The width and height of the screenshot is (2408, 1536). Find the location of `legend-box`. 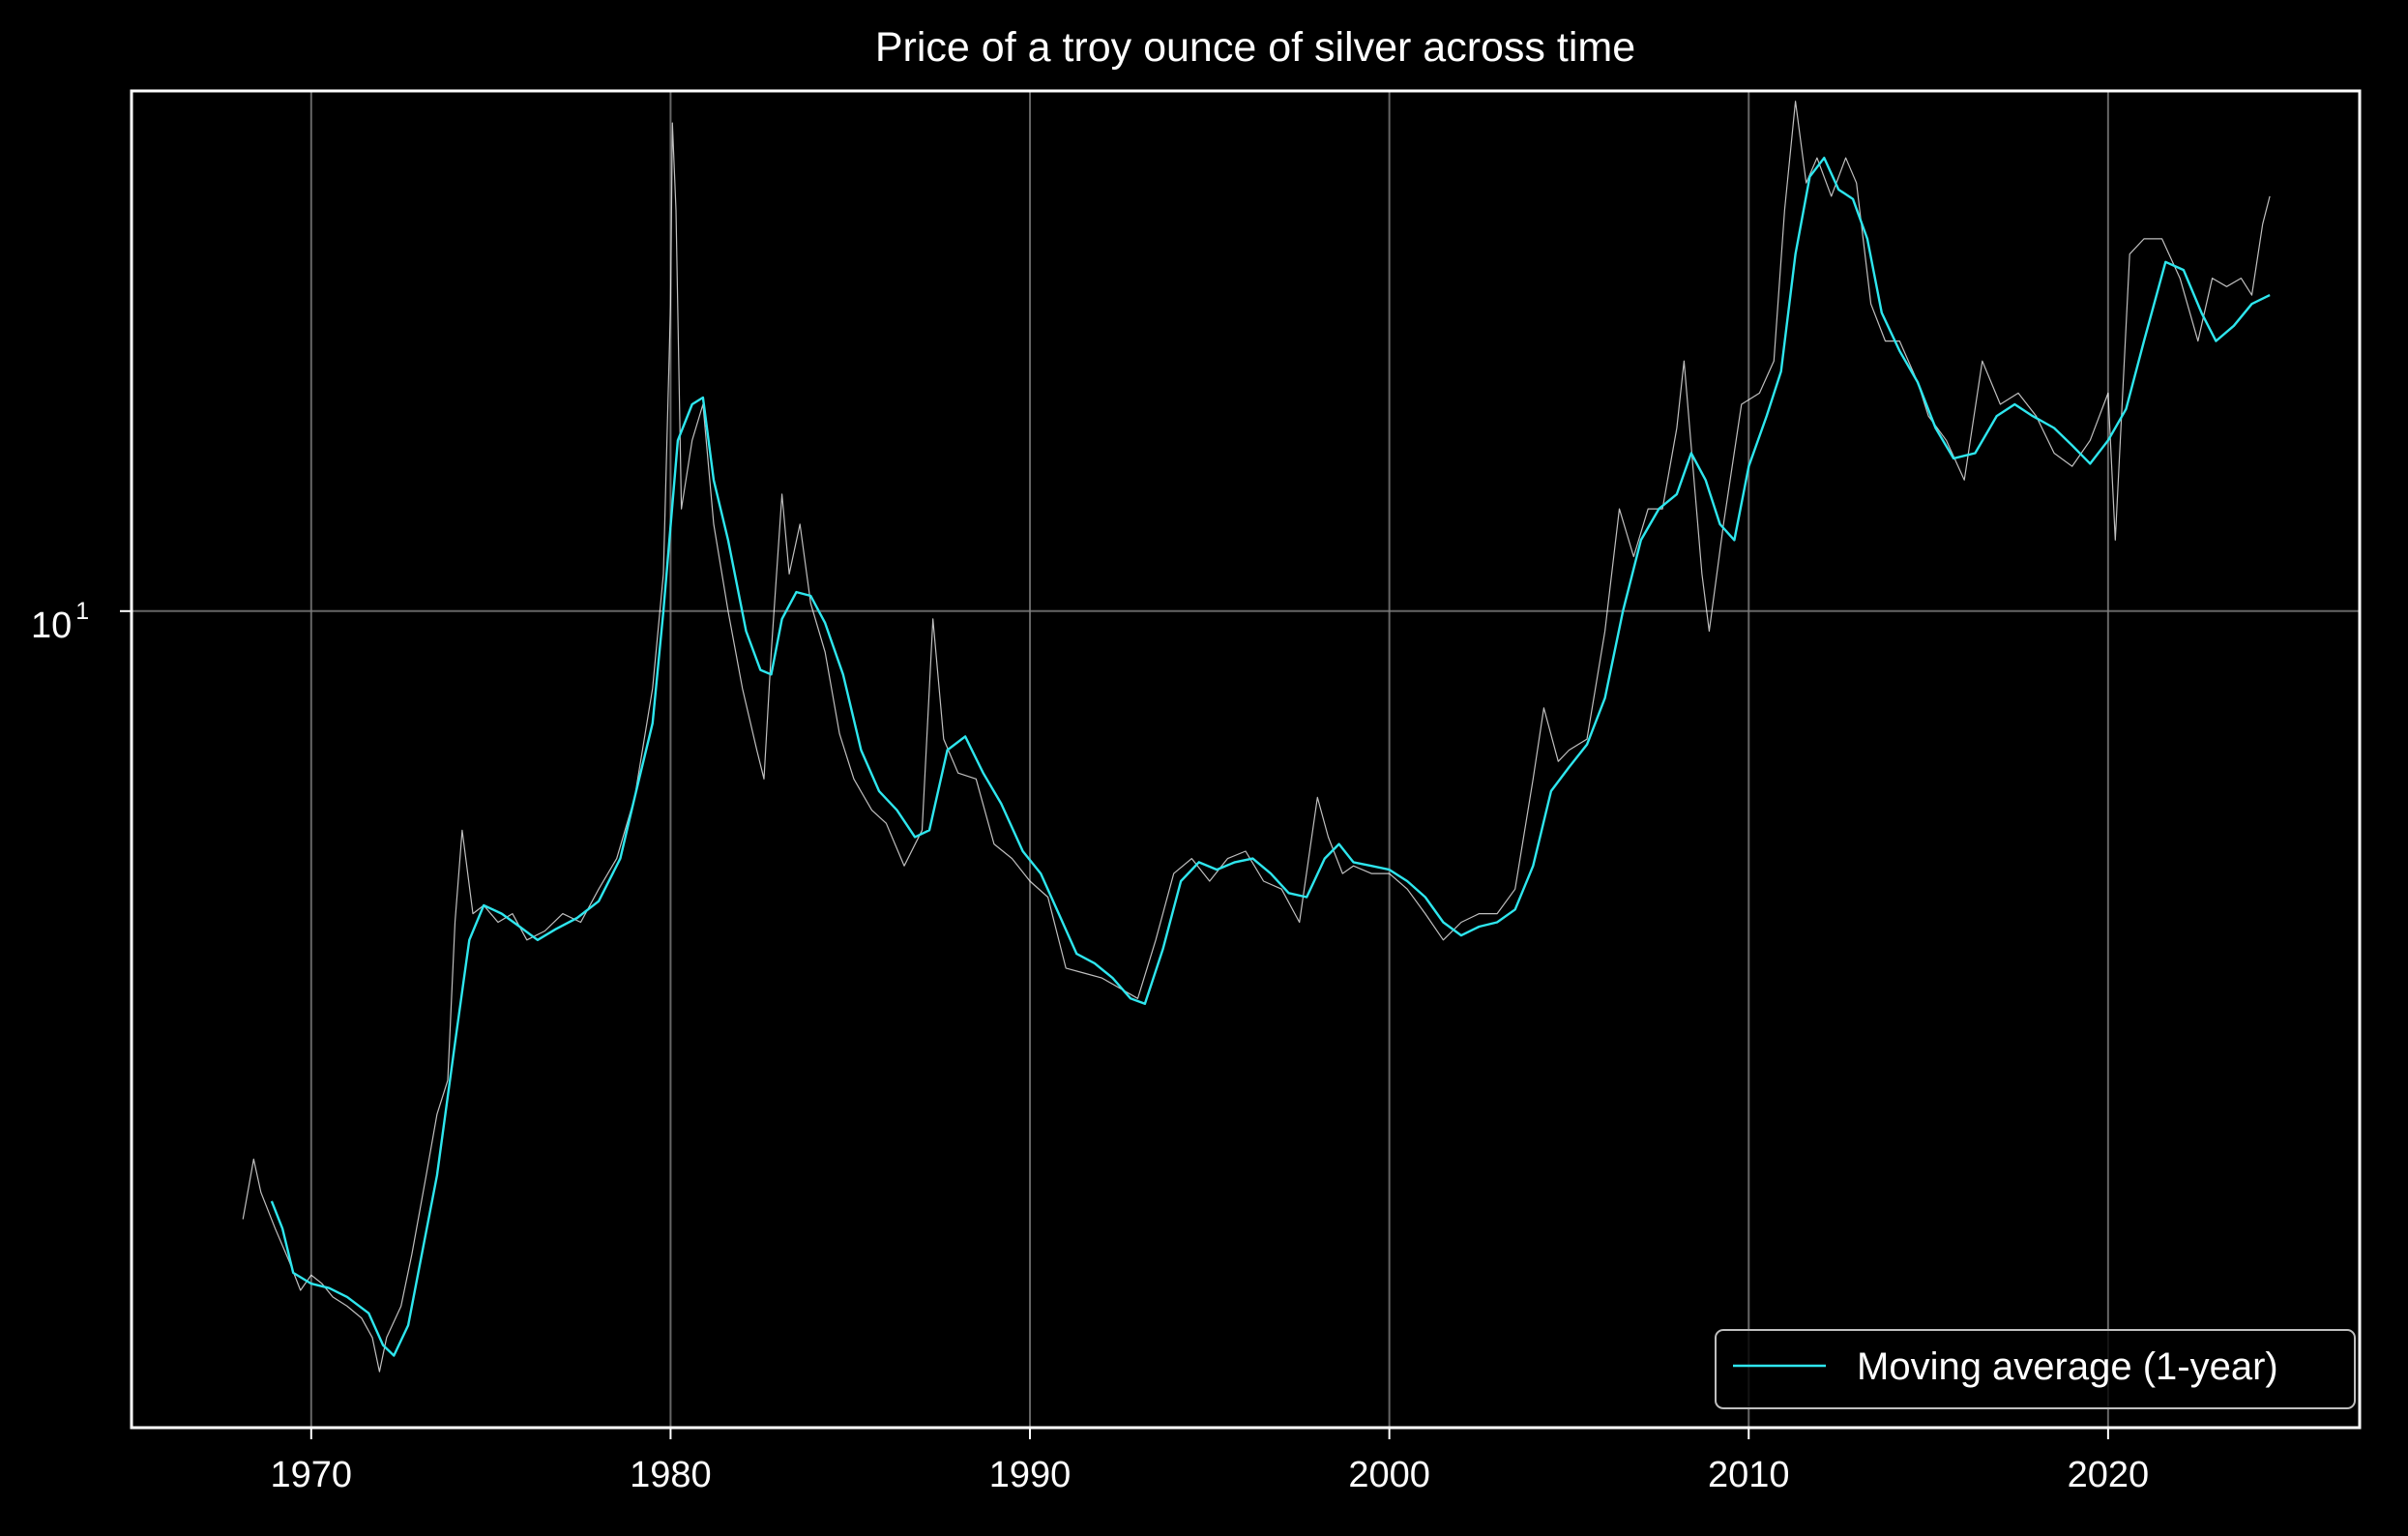

legend-box is located at coordinates (2035, 1369).